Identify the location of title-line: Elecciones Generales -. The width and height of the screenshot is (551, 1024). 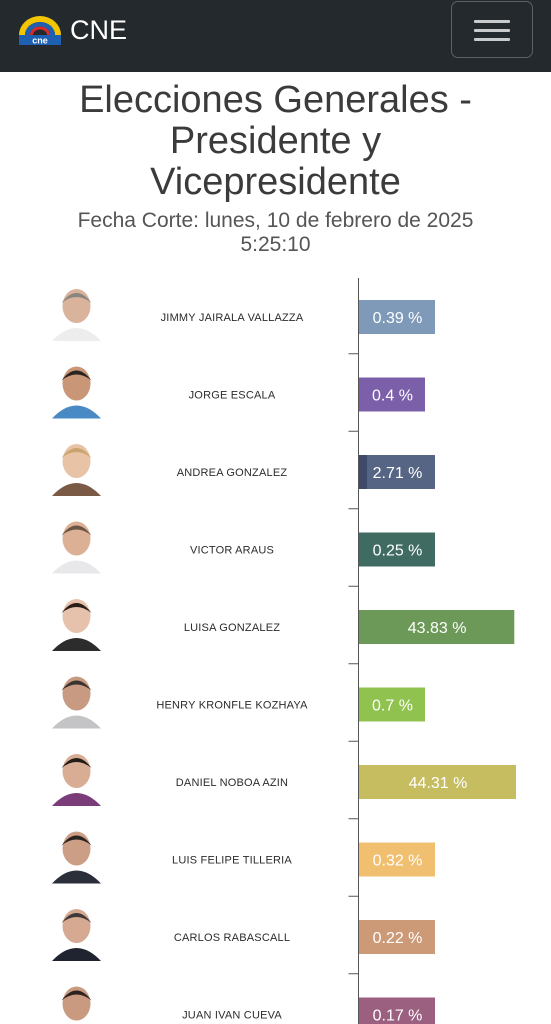
(275, 100).